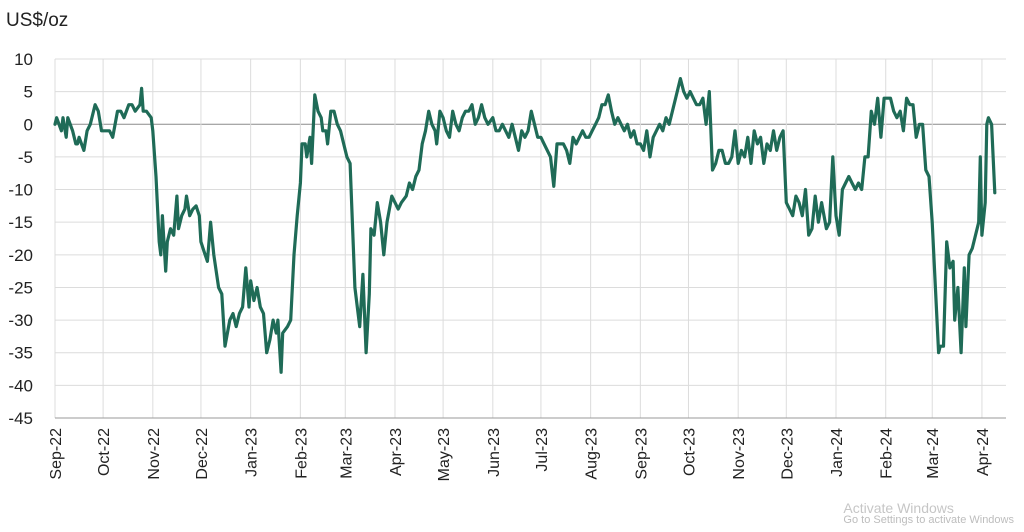  Describe the element at coordinates (396, 452) in the screenshot. I see `x-tick-label: Apr-23` at that location.